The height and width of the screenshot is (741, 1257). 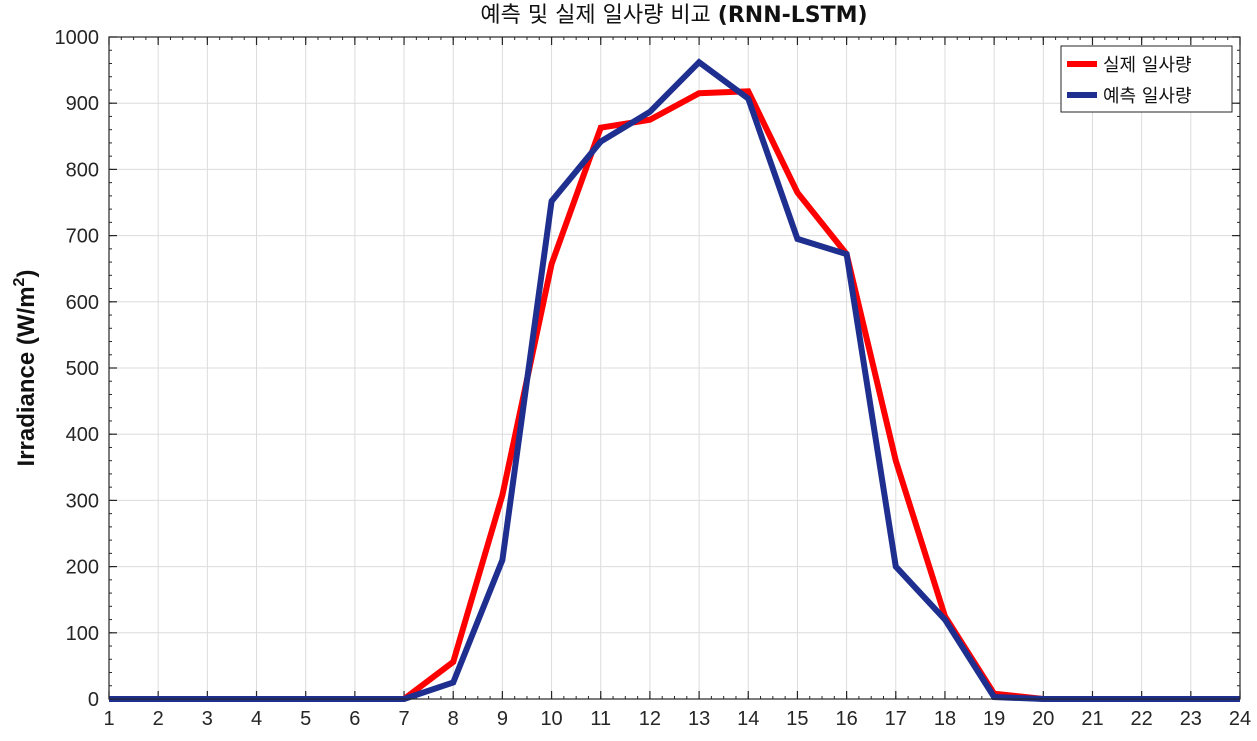 I want to click on x-tick-label-10: 11, so click(x=600, y=719).